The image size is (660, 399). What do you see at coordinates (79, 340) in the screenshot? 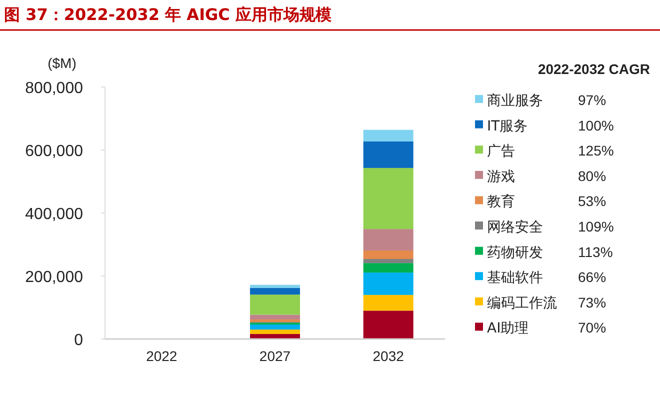
I see `y-tick-label: 0` at bounding box center [79, 340].